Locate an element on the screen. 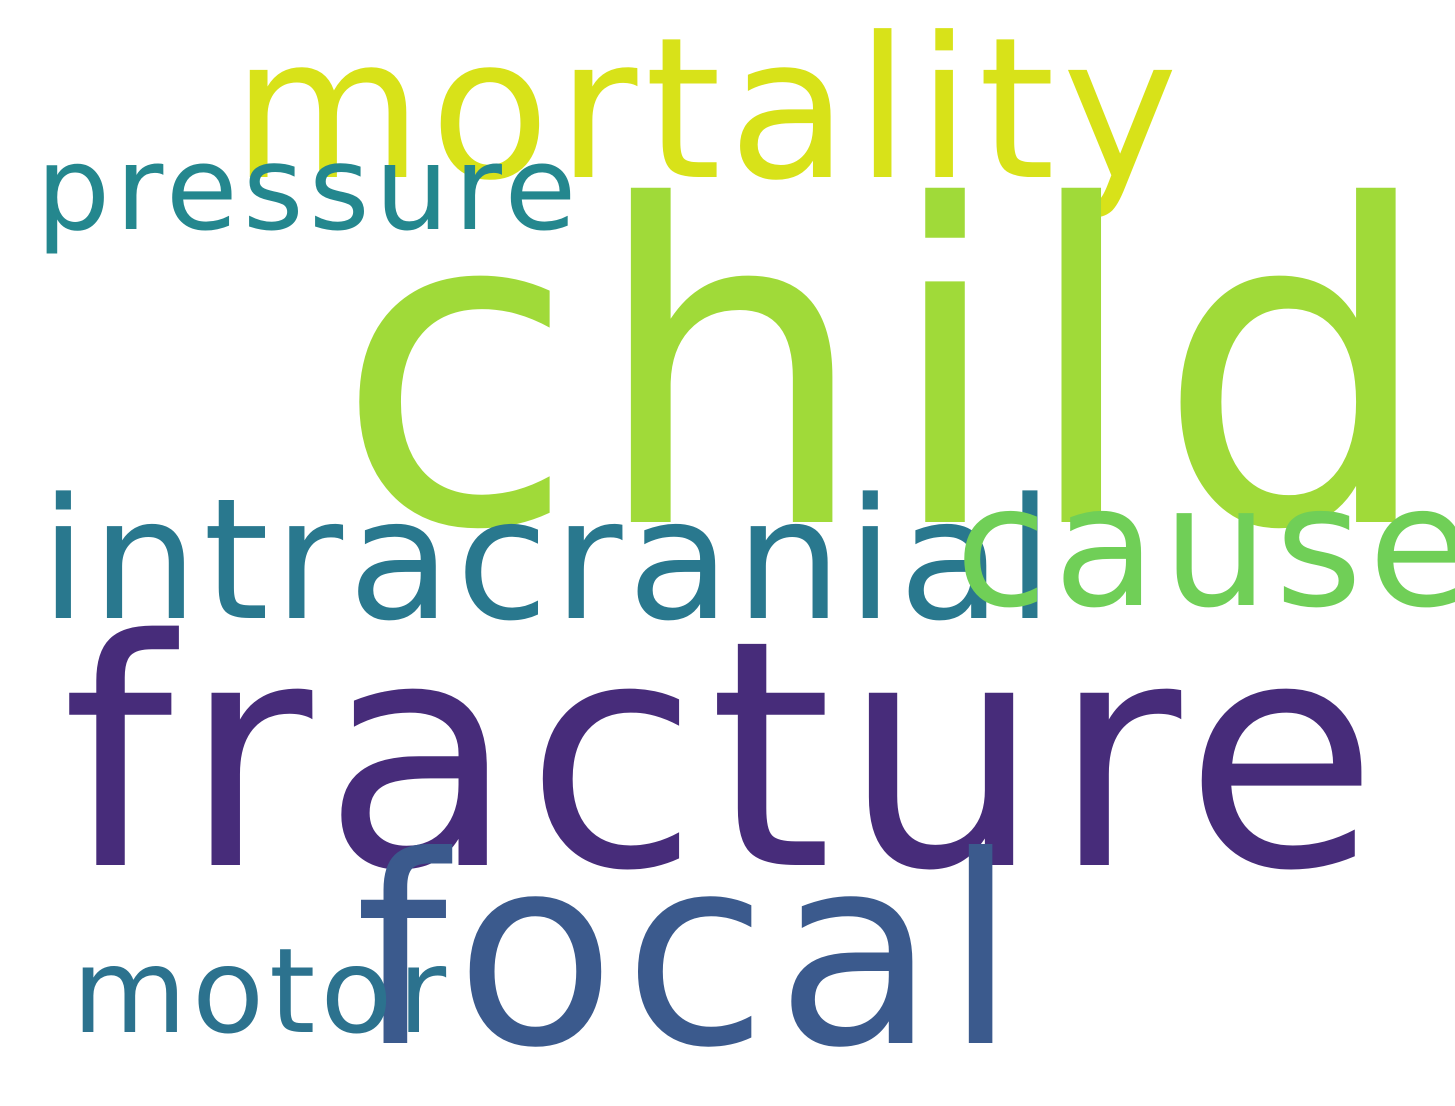 Image resolution: width=1455 pixels, height=1106 pixels. word-focal: focal is located at coordinates (690, 952).